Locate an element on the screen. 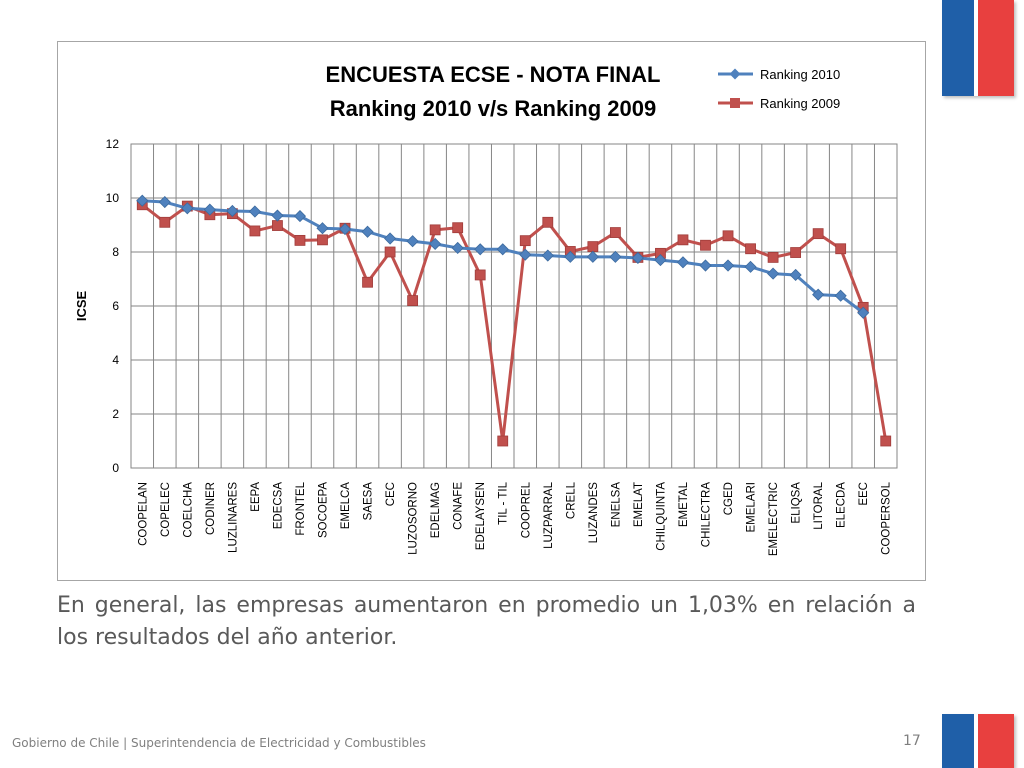  x-tick-label: COPELEC is located at coordinates (166, 509).